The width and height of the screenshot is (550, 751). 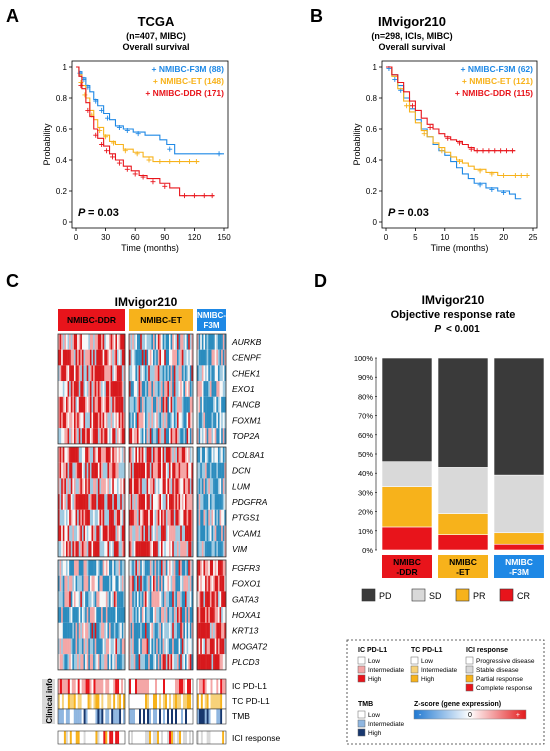 I want to click on heatmap-gene-label: HOXA1, so click(x=246, y=615).